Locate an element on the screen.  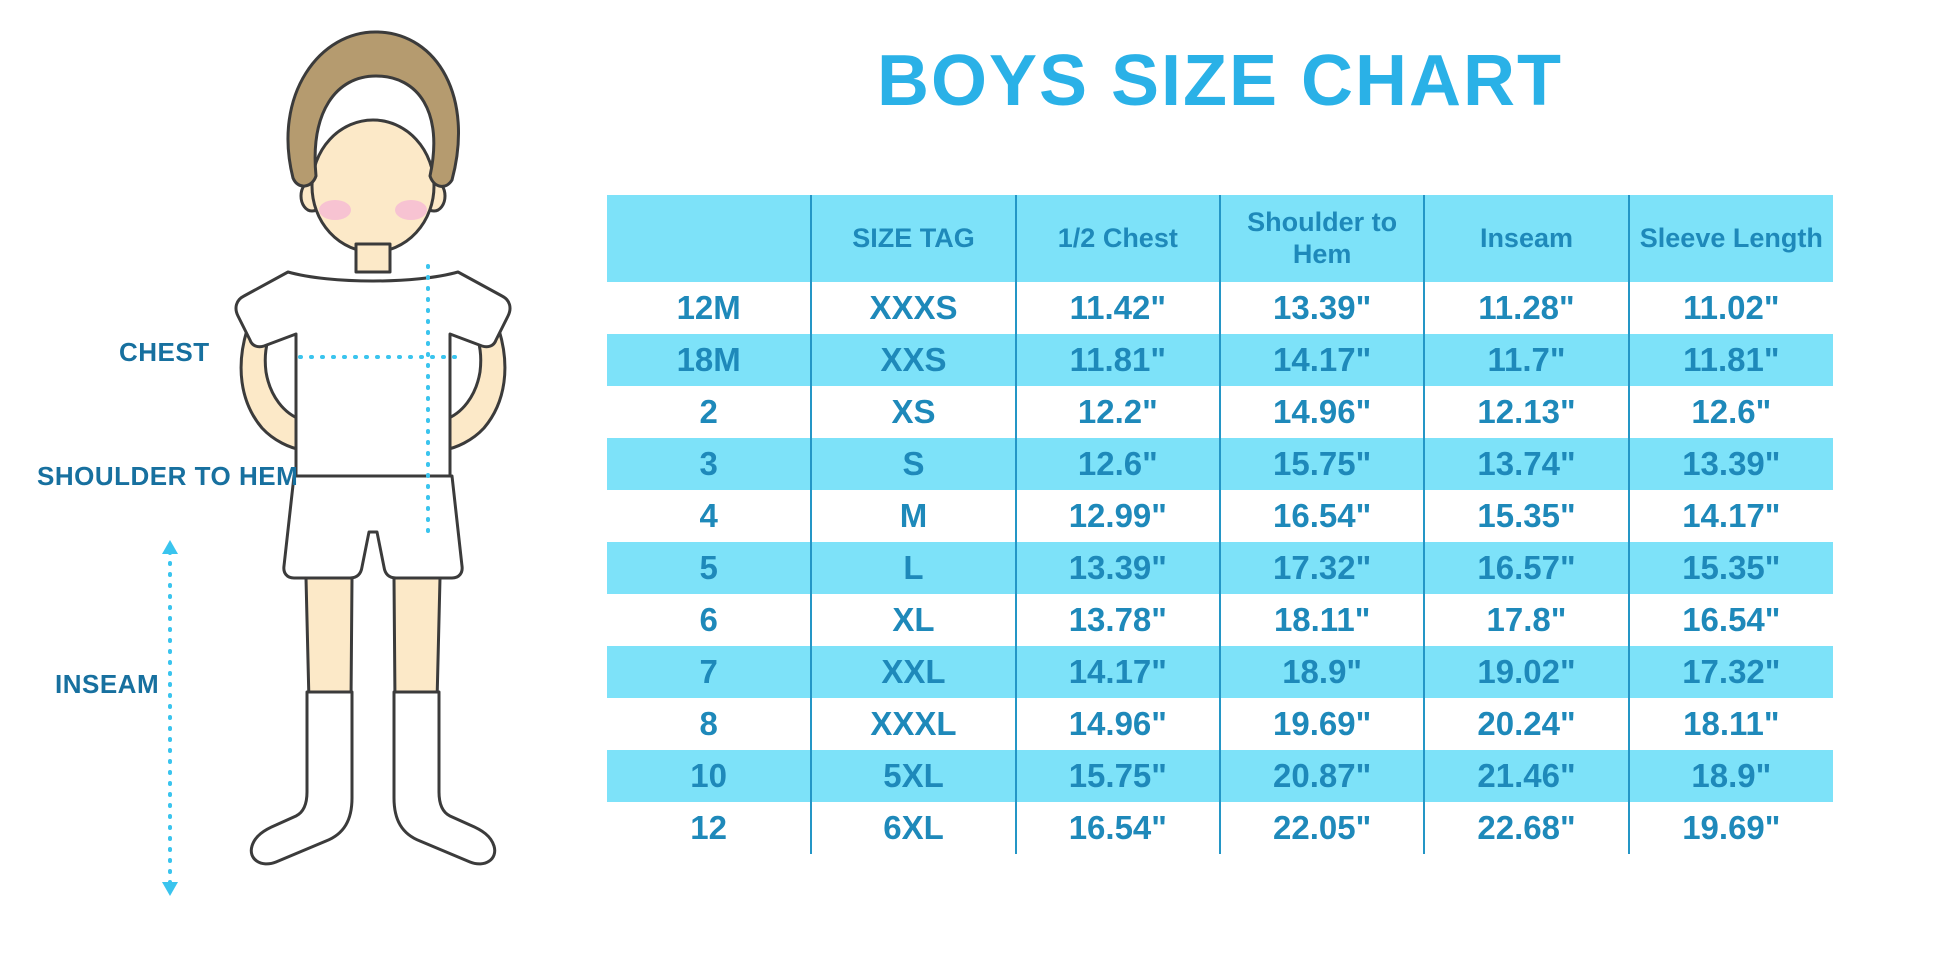
table-row: 7 XXL 14.17" 18.9" 19.02" 17.32" is located at coordinates (1220, 672).